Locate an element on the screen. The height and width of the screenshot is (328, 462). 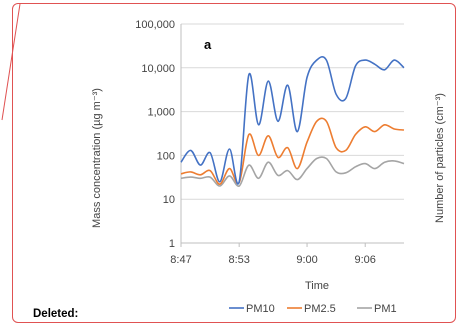
x-tick-label: 9:06 is located at coordinates (365, 260).